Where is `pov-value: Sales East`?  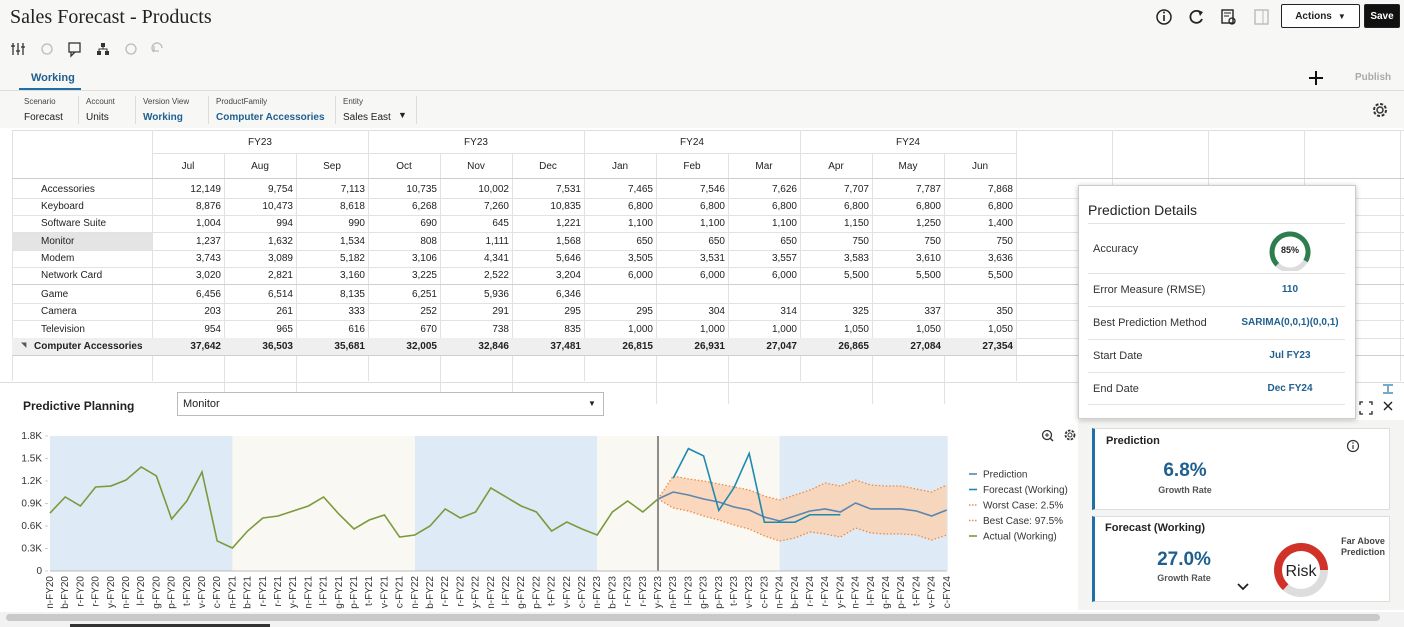
pov-value: Sales East is located at coordinates (367, 117).